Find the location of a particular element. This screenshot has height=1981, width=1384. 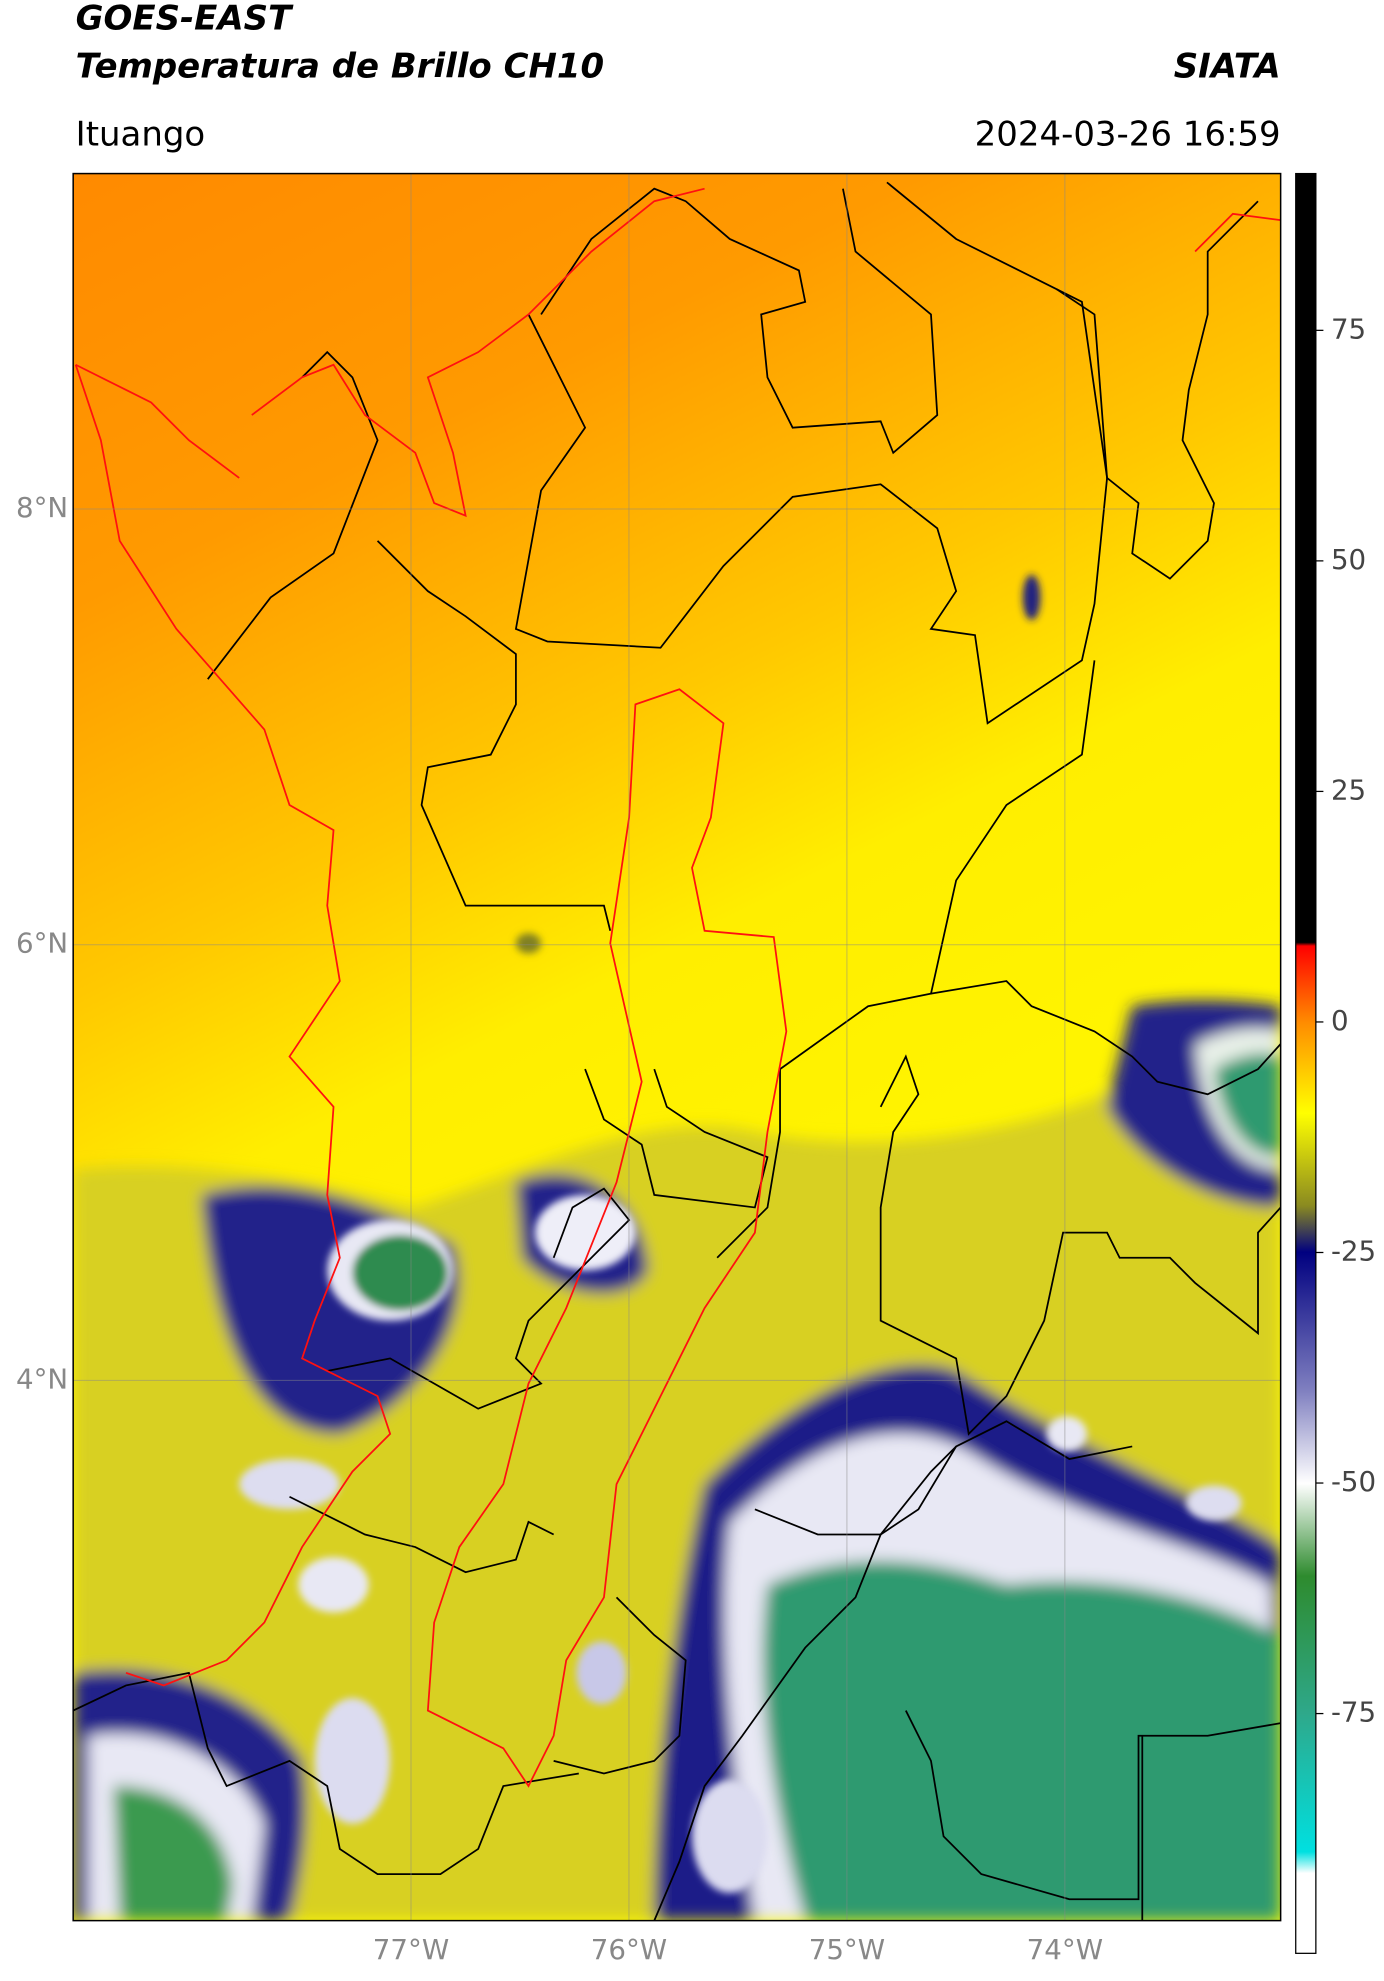

lat-tick-label: 8°N is located at coordinates (42, 507).